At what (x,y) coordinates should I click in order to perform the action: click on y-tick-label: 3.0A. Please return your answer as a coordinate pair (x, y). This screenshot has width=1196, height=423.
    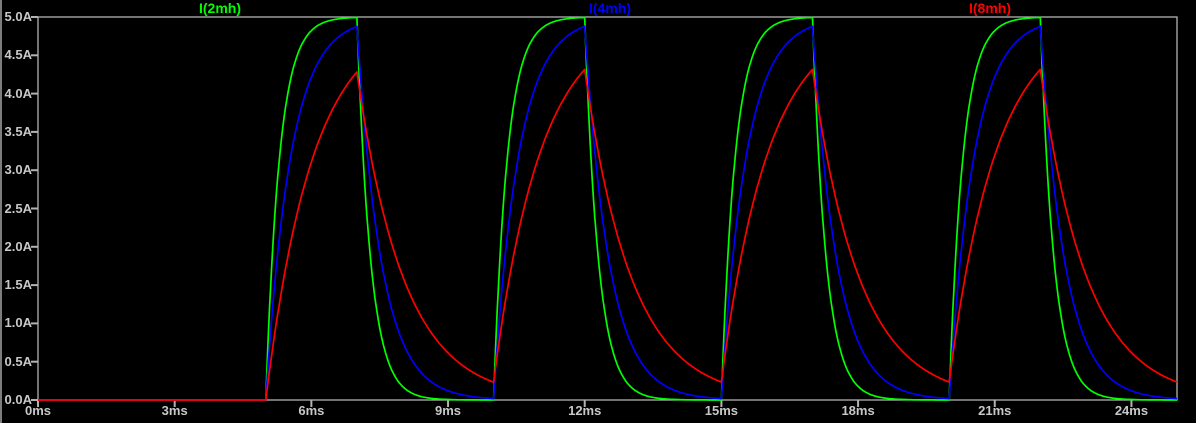
    Looking at the image, I should click on (18, 170).